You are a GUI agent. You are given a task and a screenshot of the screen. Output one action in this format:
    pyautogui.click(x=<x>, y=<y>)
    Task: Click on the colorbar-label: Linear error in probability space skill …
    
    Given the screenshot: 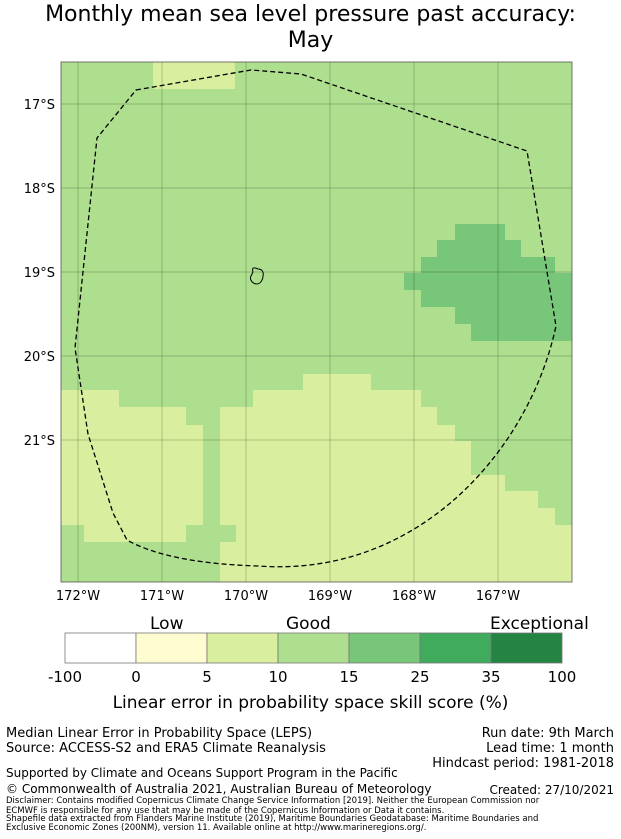 What is the action you would take?
    pyautogui.click(x=310, y=703)
    